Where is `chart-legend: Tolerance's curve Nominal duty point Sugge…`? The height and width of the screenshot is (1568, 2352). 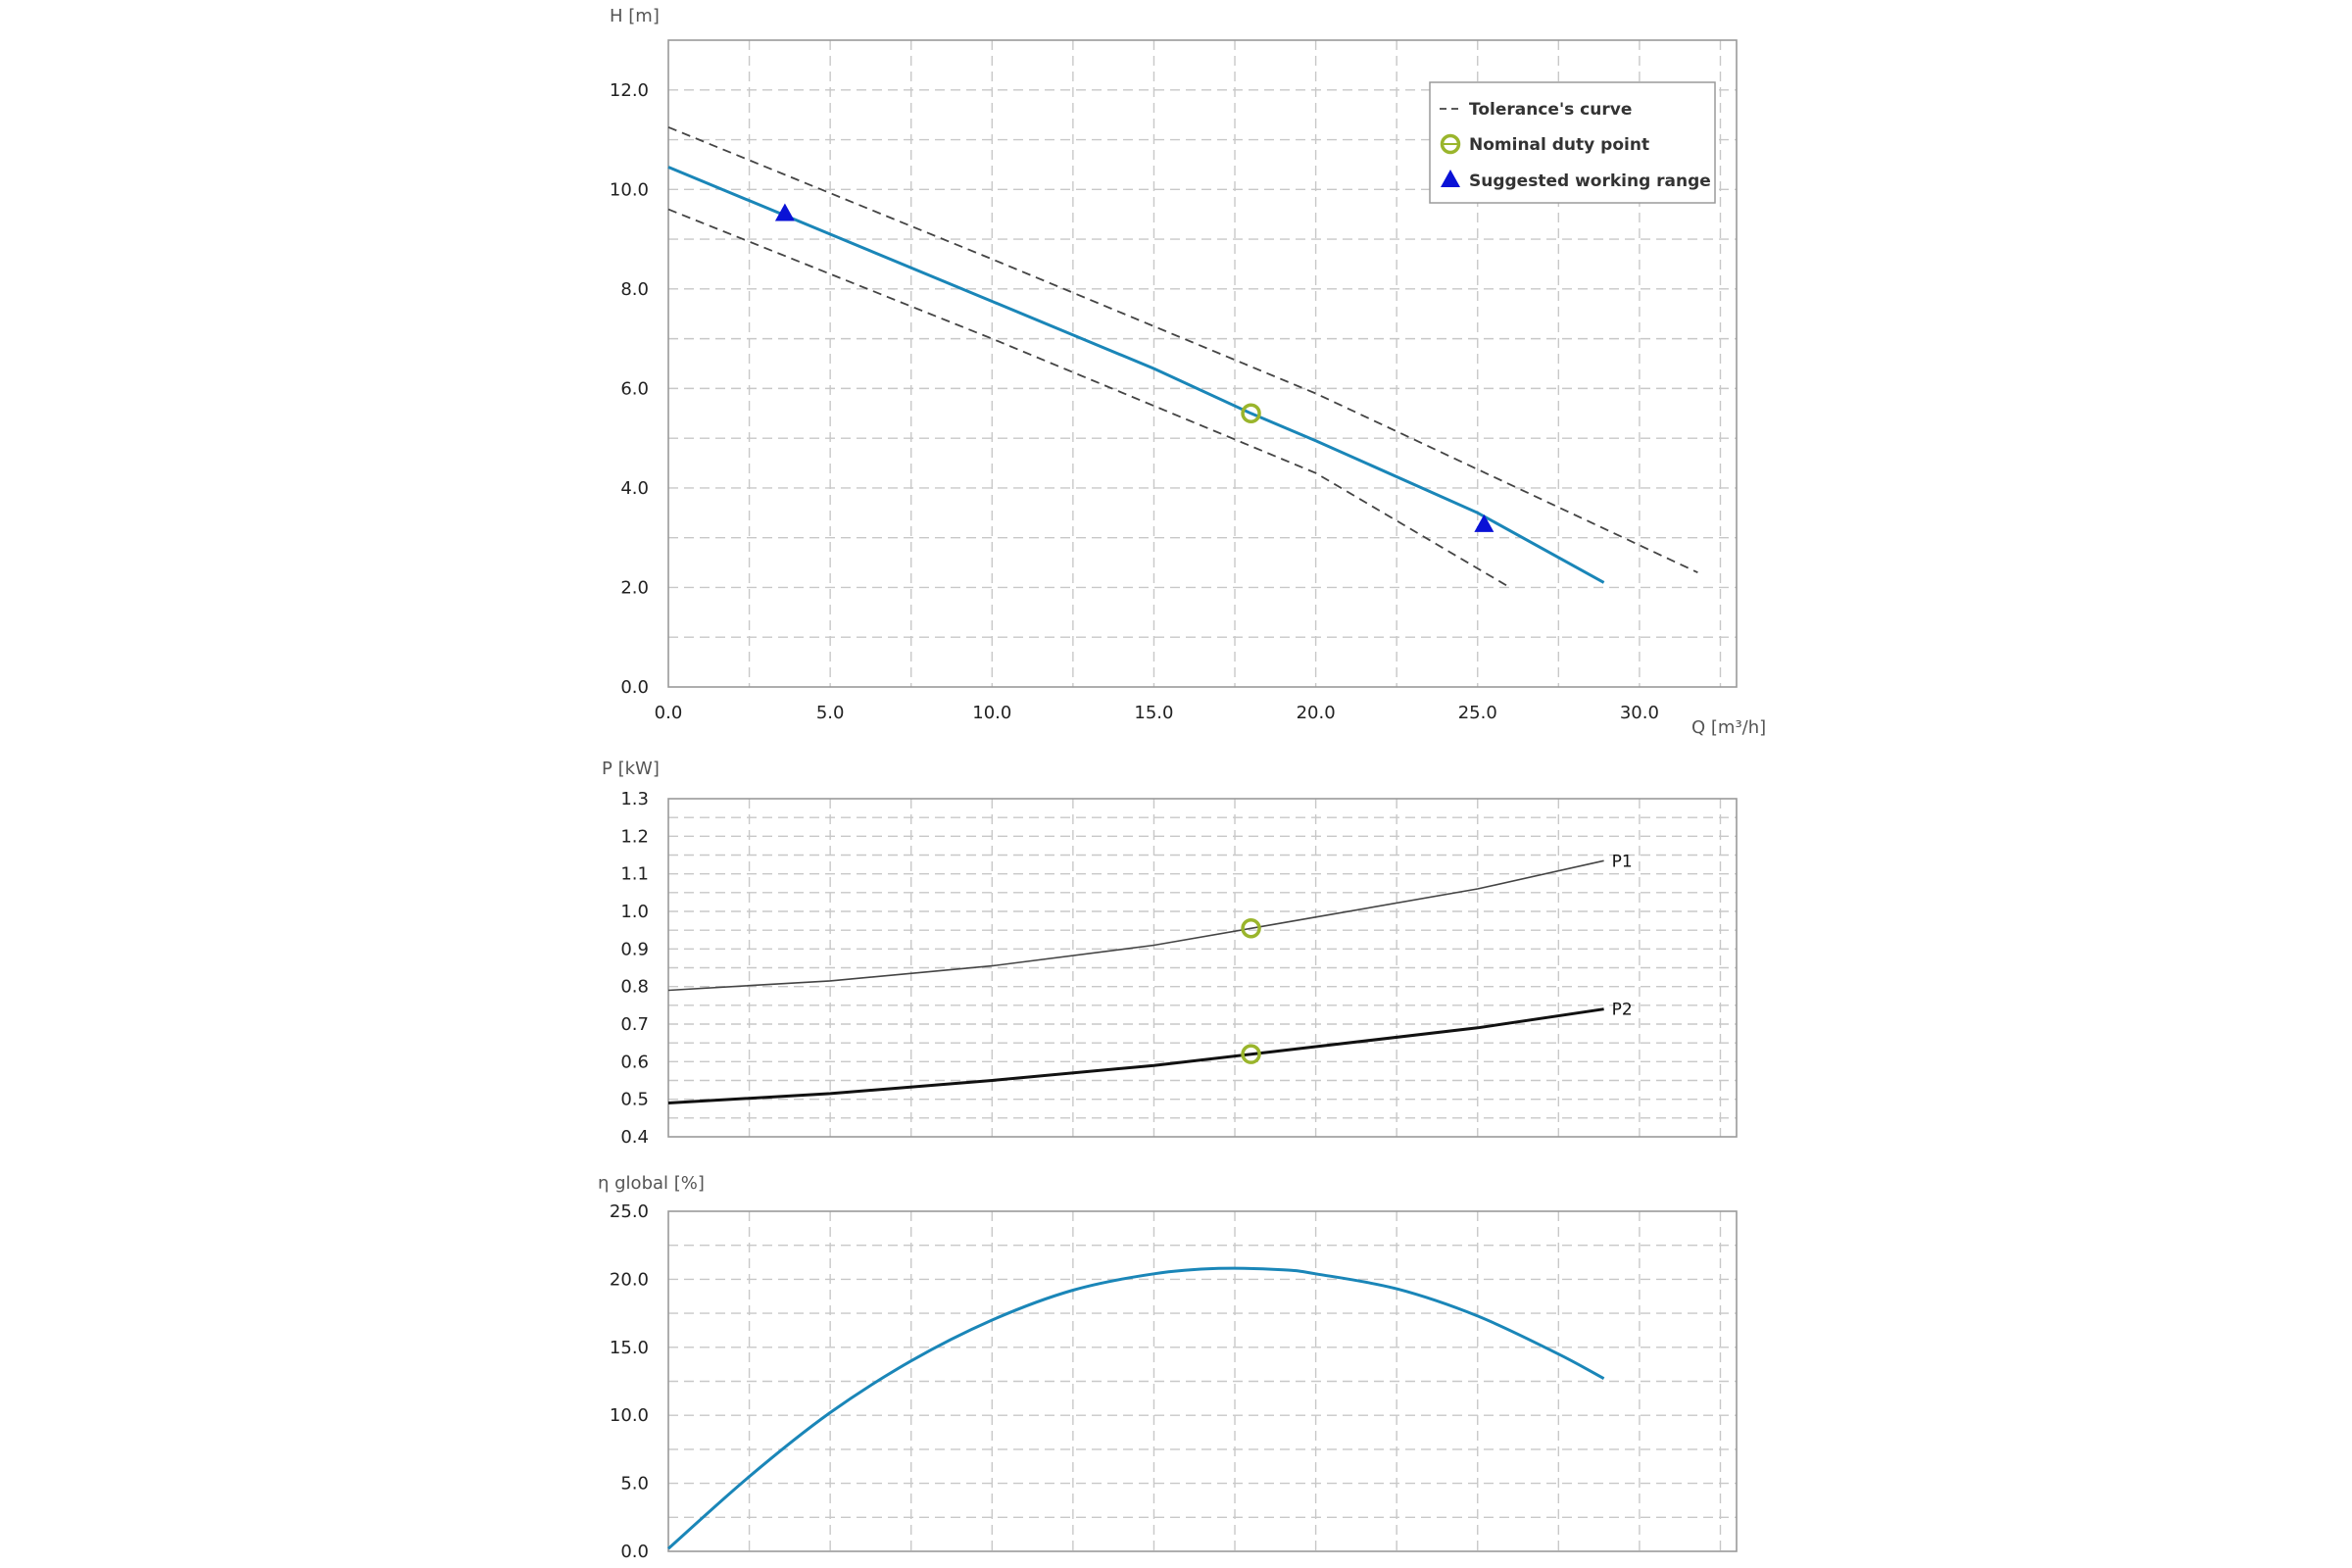
chart-legend: Tolerance's curve Nominal duty point Sugge… is located at coordinates (1572, 142).